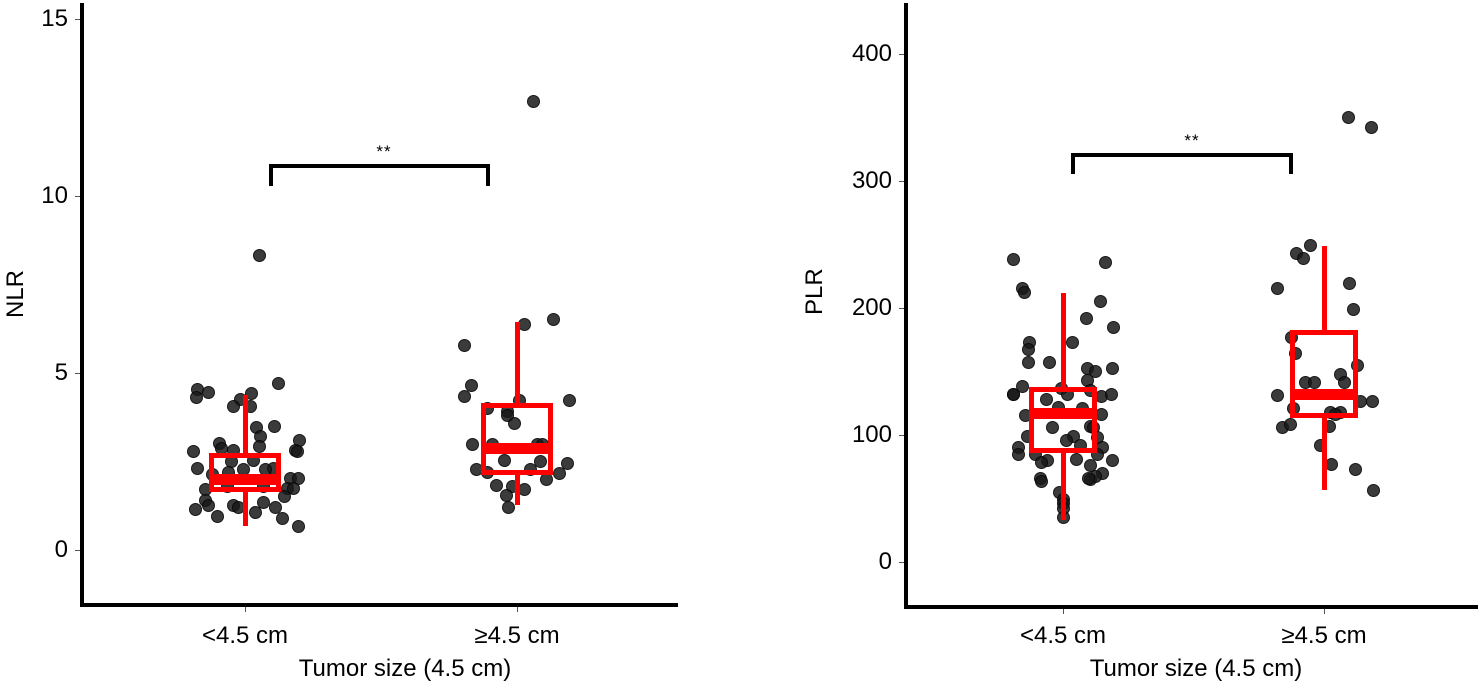 The width and height of the screenshot is (1480, 688). Describe the element at coordinates (245, 635) in the screenshot. I see `nlr-x-tick-label: <4.5 cm` at that location.